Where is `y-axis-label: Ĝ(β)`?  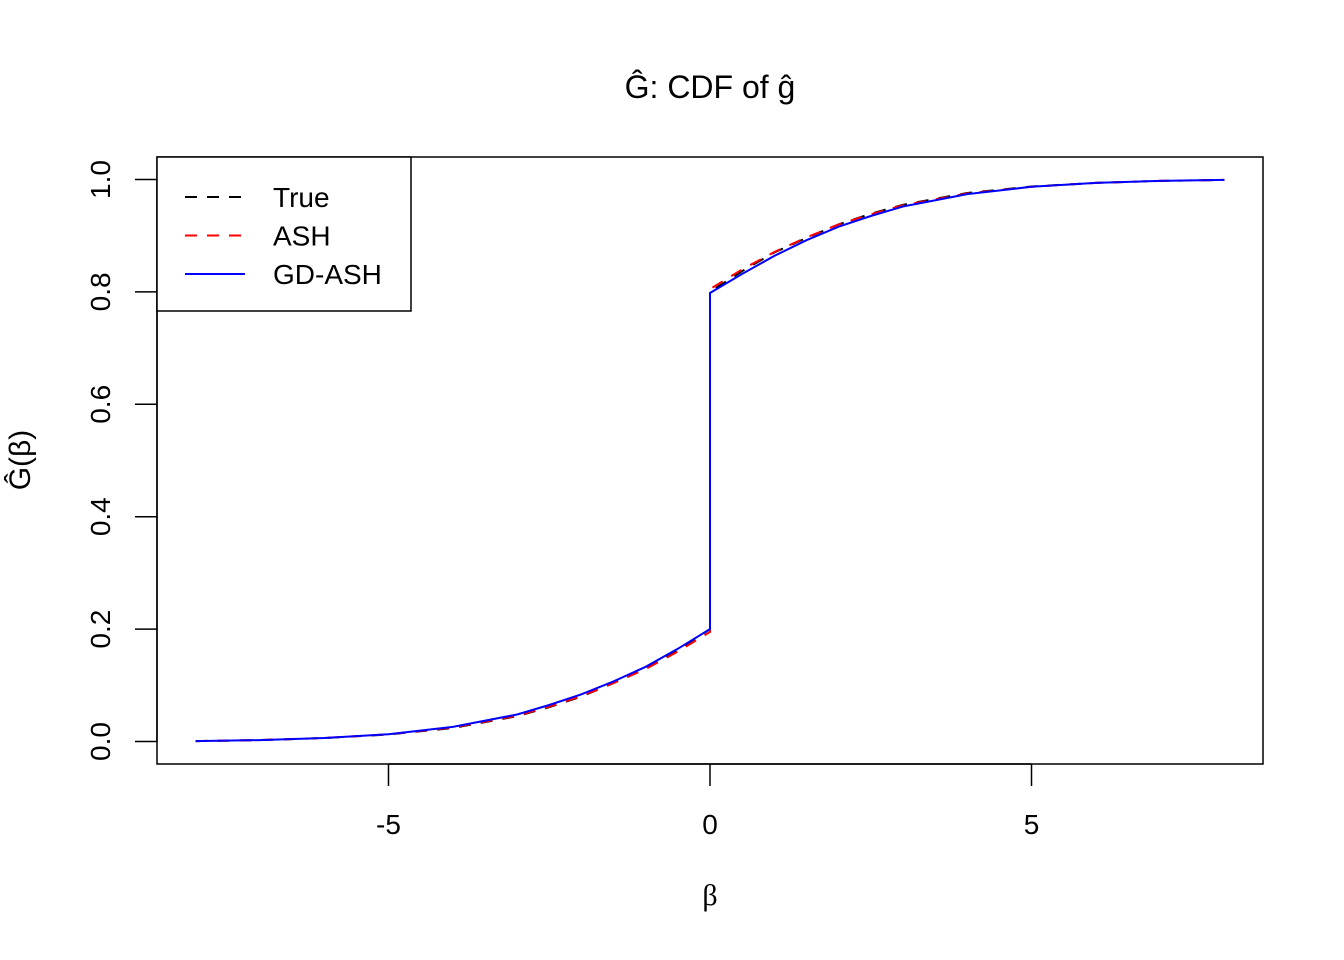 y-axis-label: Ĝ(β) is located at coordinates (20, 460).